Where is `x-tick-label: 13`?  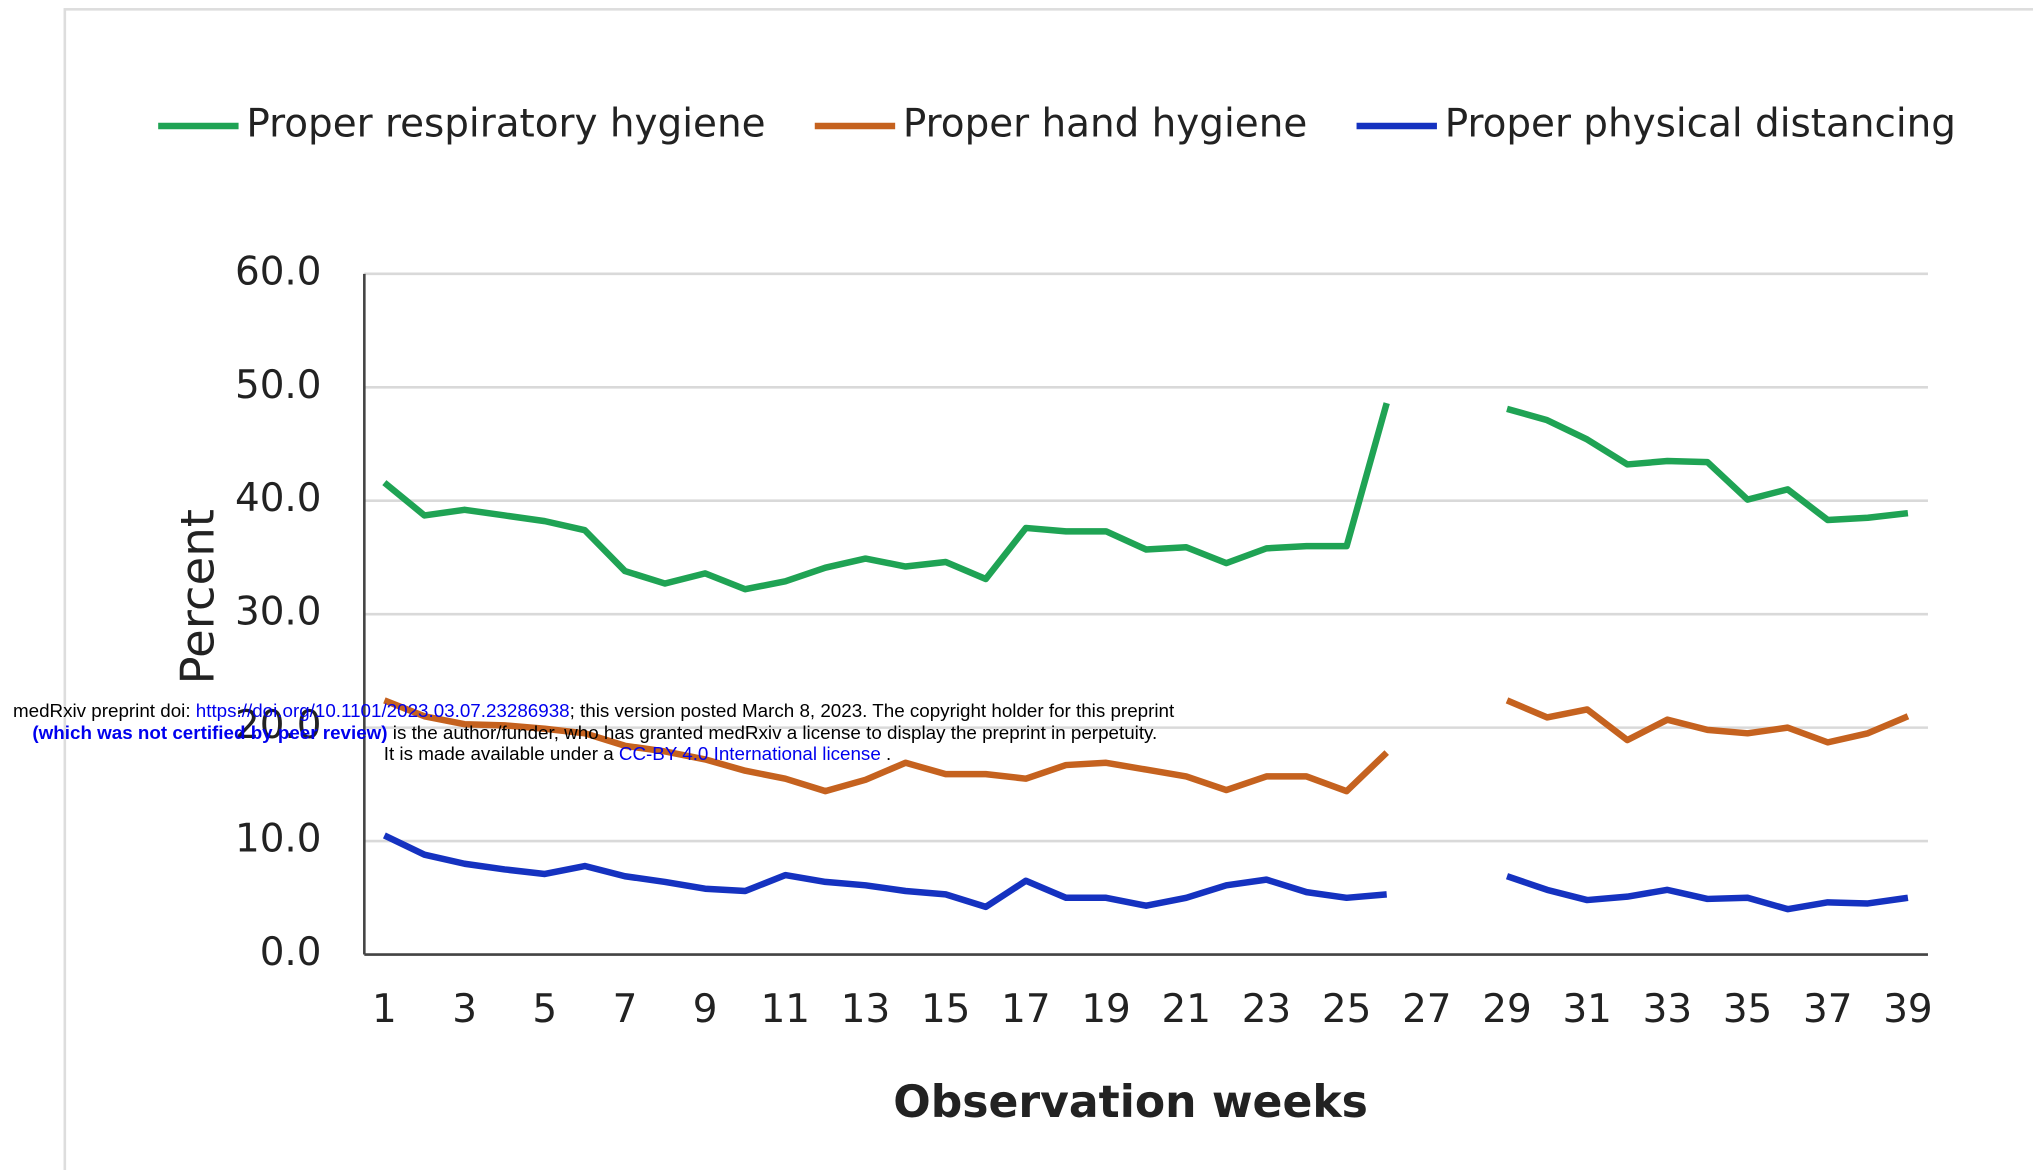 x-tick-label: 13 is located at coordinates (865, 1009).